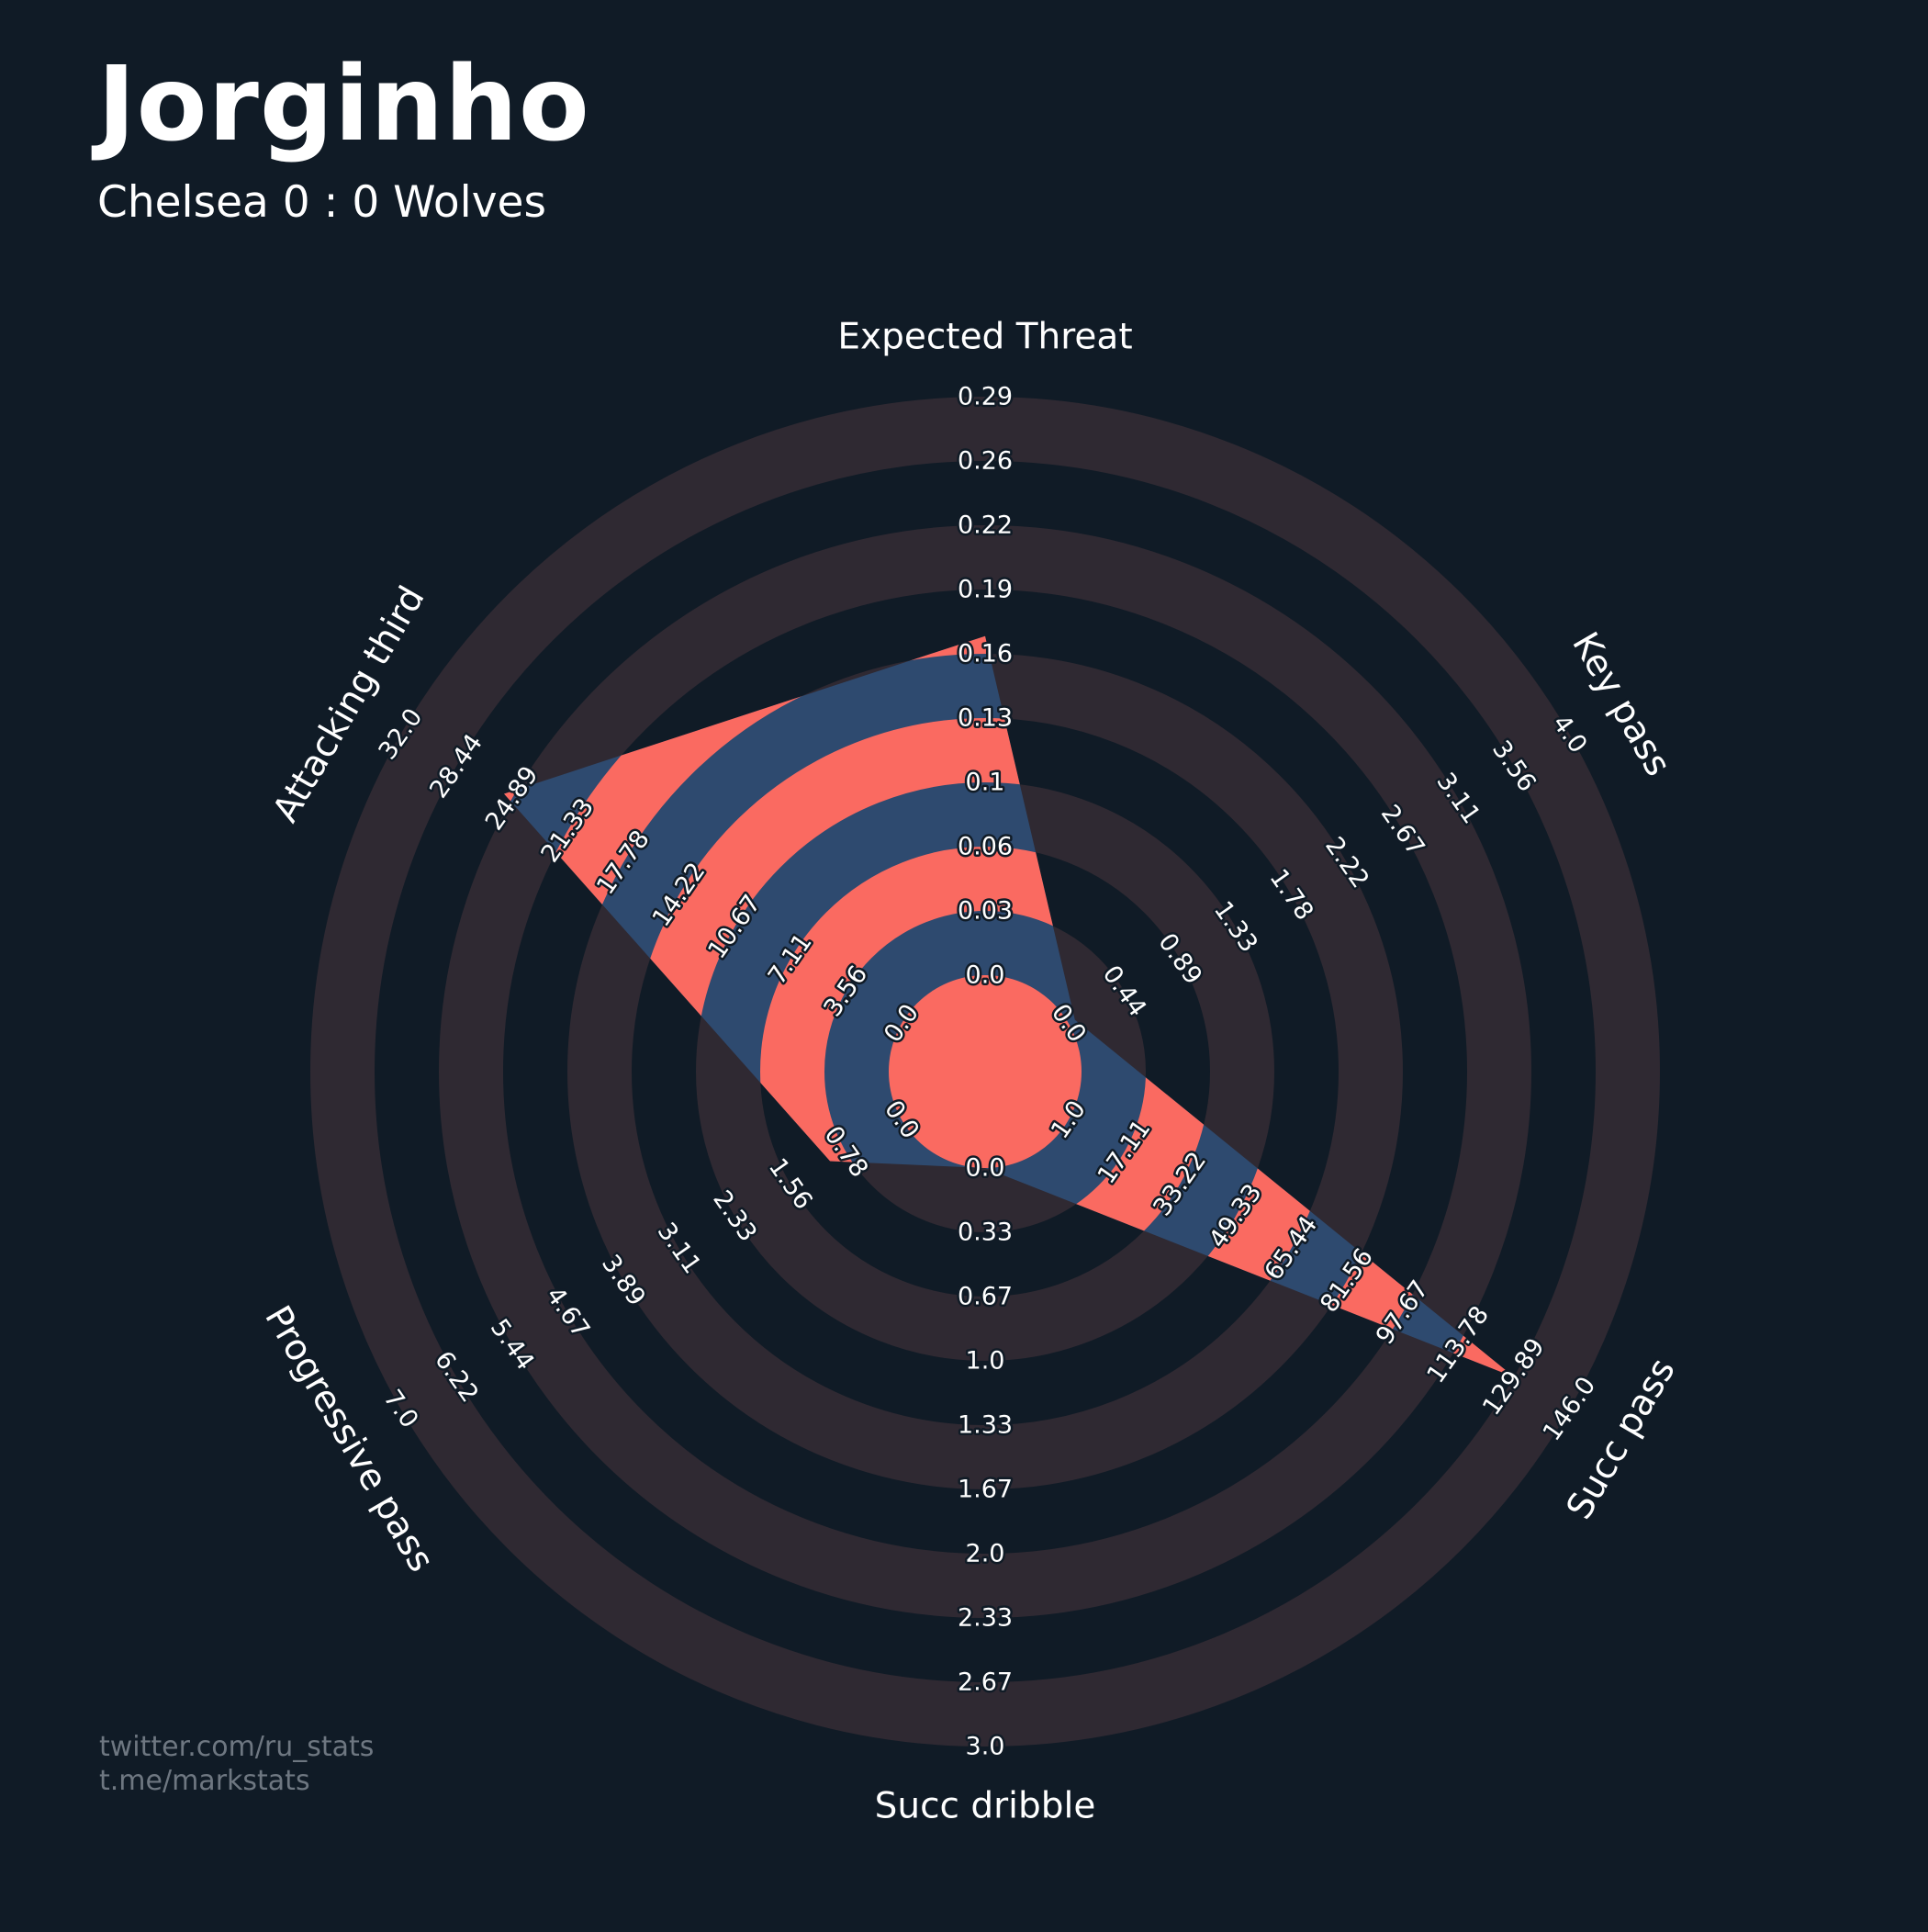 The height and width of the screenshot is (1932, 1928). What do you see at coordinates (985, 1554) in the screenshot?
I see `tick-label: 2.0` at bounding box center [985, 1554].